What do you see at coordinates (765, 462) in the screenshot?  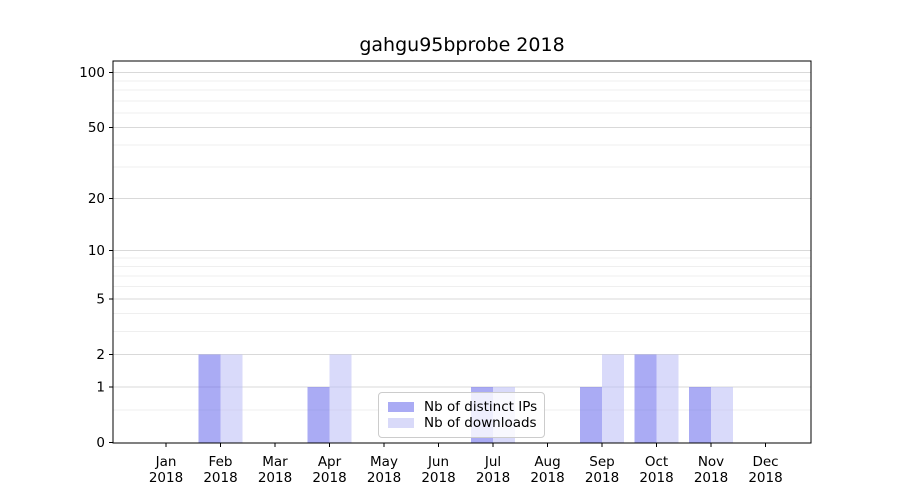 I see `x-tick-label-month: Dec` at bounding box center [765, 462].